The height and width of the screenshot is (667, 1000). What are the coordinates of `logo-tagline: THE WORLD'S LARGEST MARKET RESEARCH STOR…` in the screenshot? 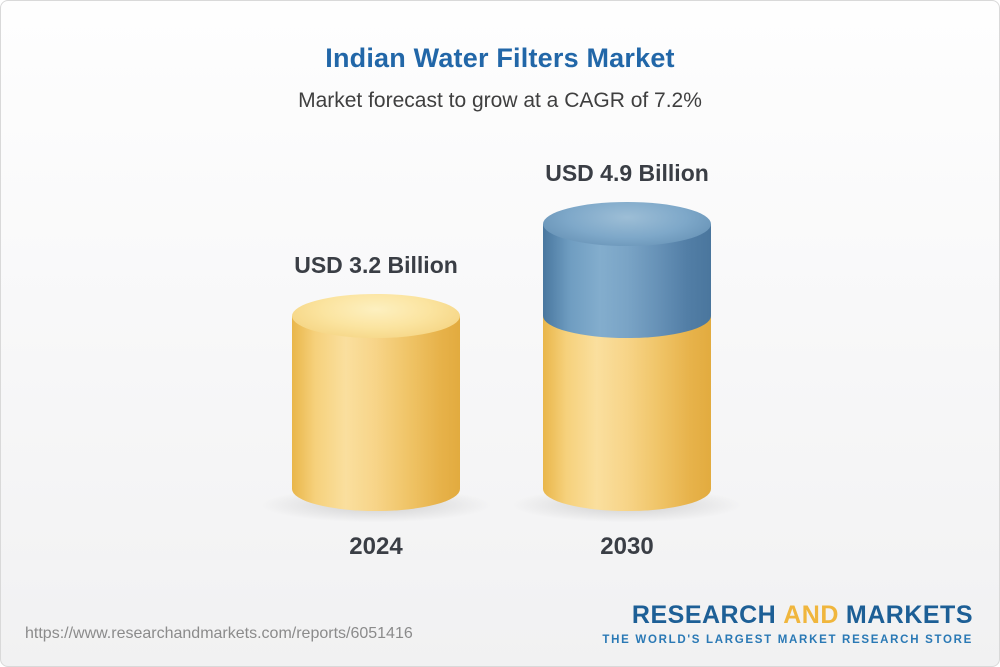 It's located at (787, 640).